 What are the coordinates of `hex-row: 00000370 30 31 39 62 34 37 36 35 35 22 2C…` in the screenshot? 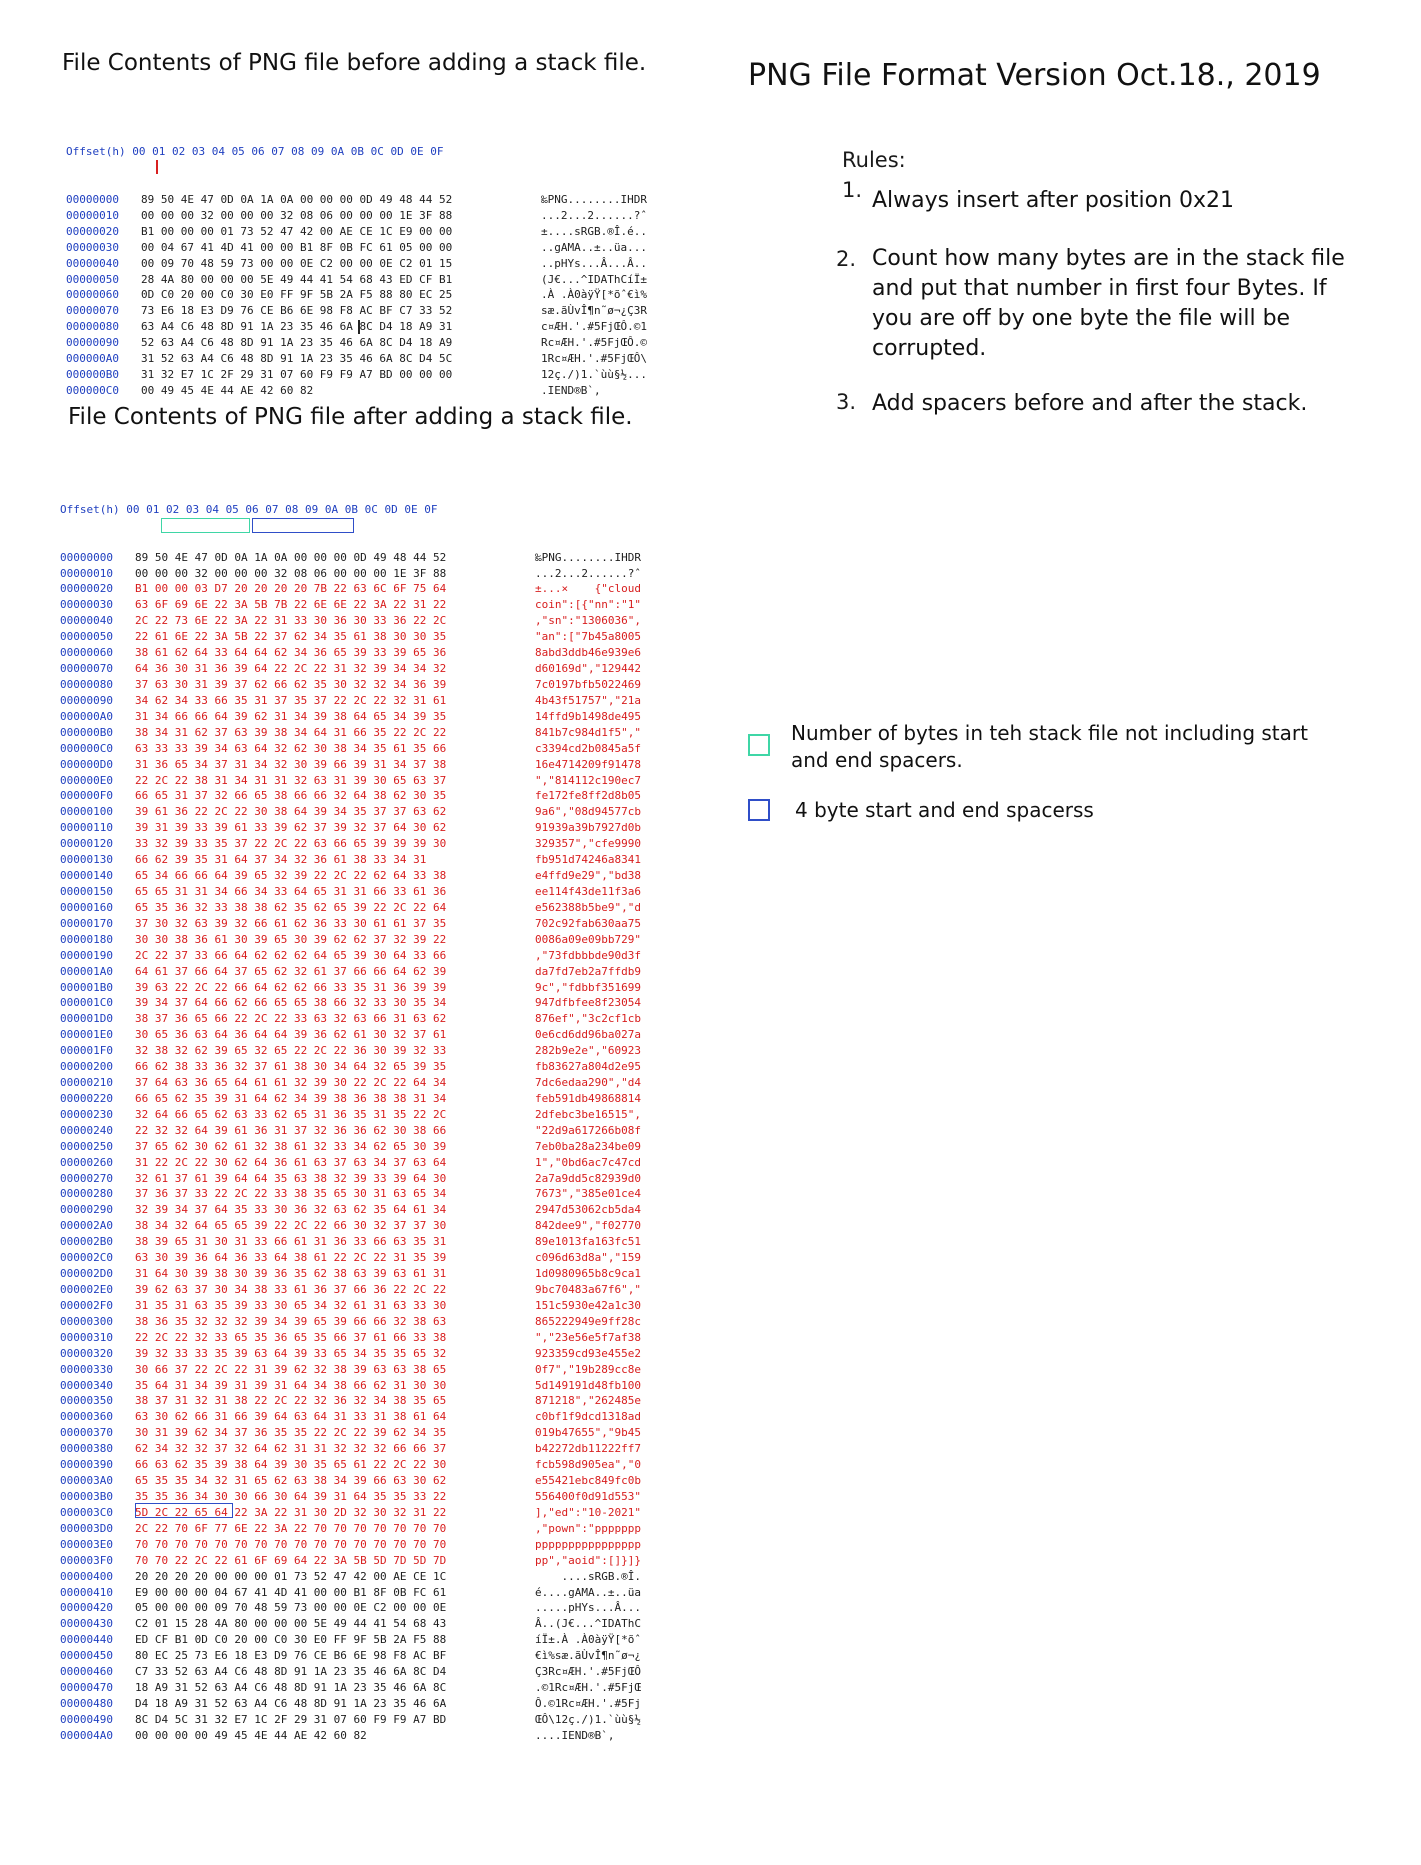 It's located at (350, 1433).